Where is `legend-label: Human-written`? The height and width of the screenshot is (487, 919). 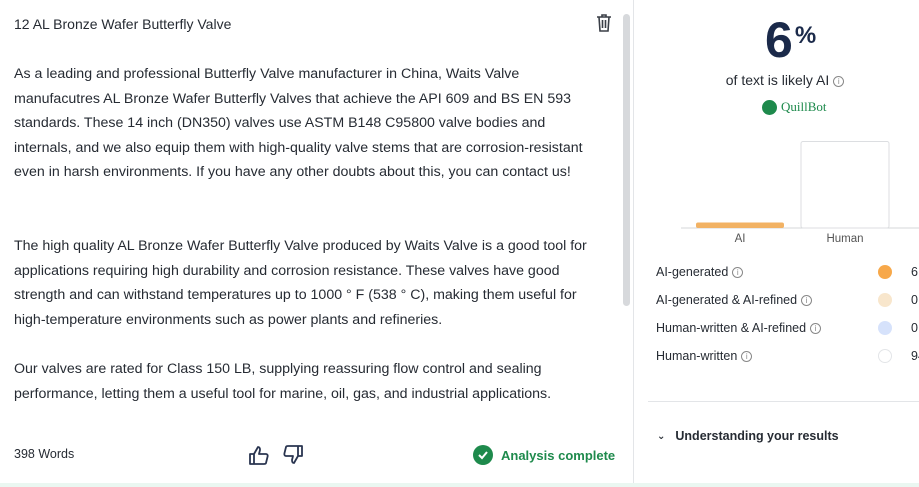 legend-label: Human-written is located at coordinates (697, 356).